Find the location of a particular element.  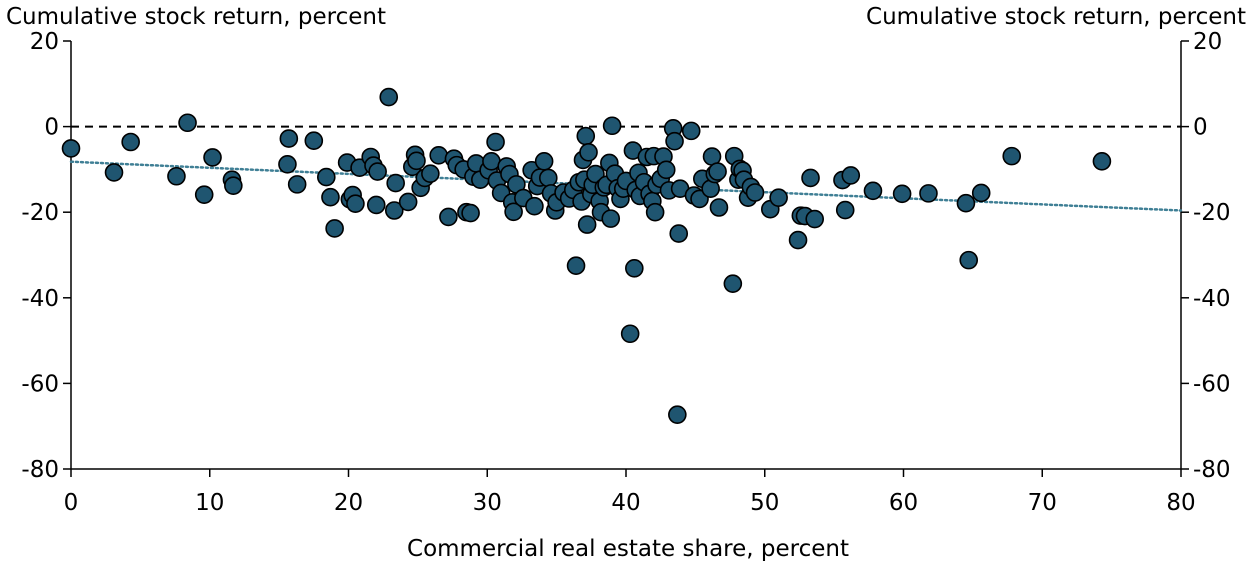

x-axis-title: Commercial real estate share, percent is located at coordinates (628, 549).